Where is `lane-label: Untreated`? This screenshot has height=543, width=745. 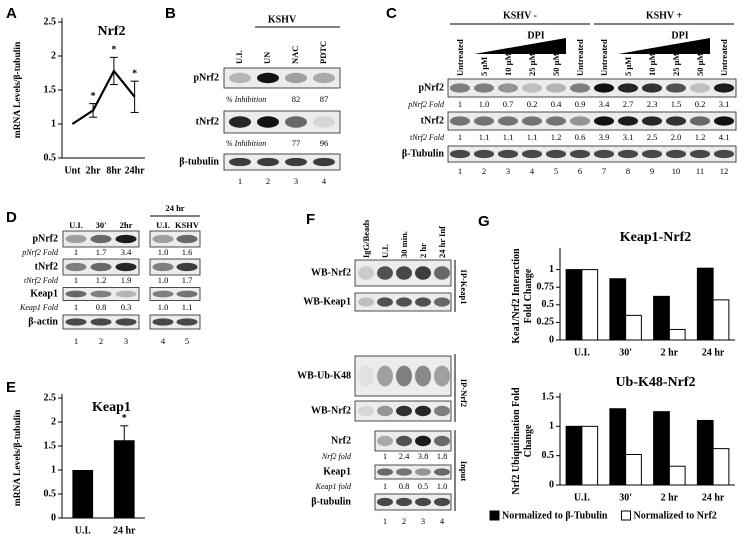
lane-label: Untreated is located at coordinates (460, 57).